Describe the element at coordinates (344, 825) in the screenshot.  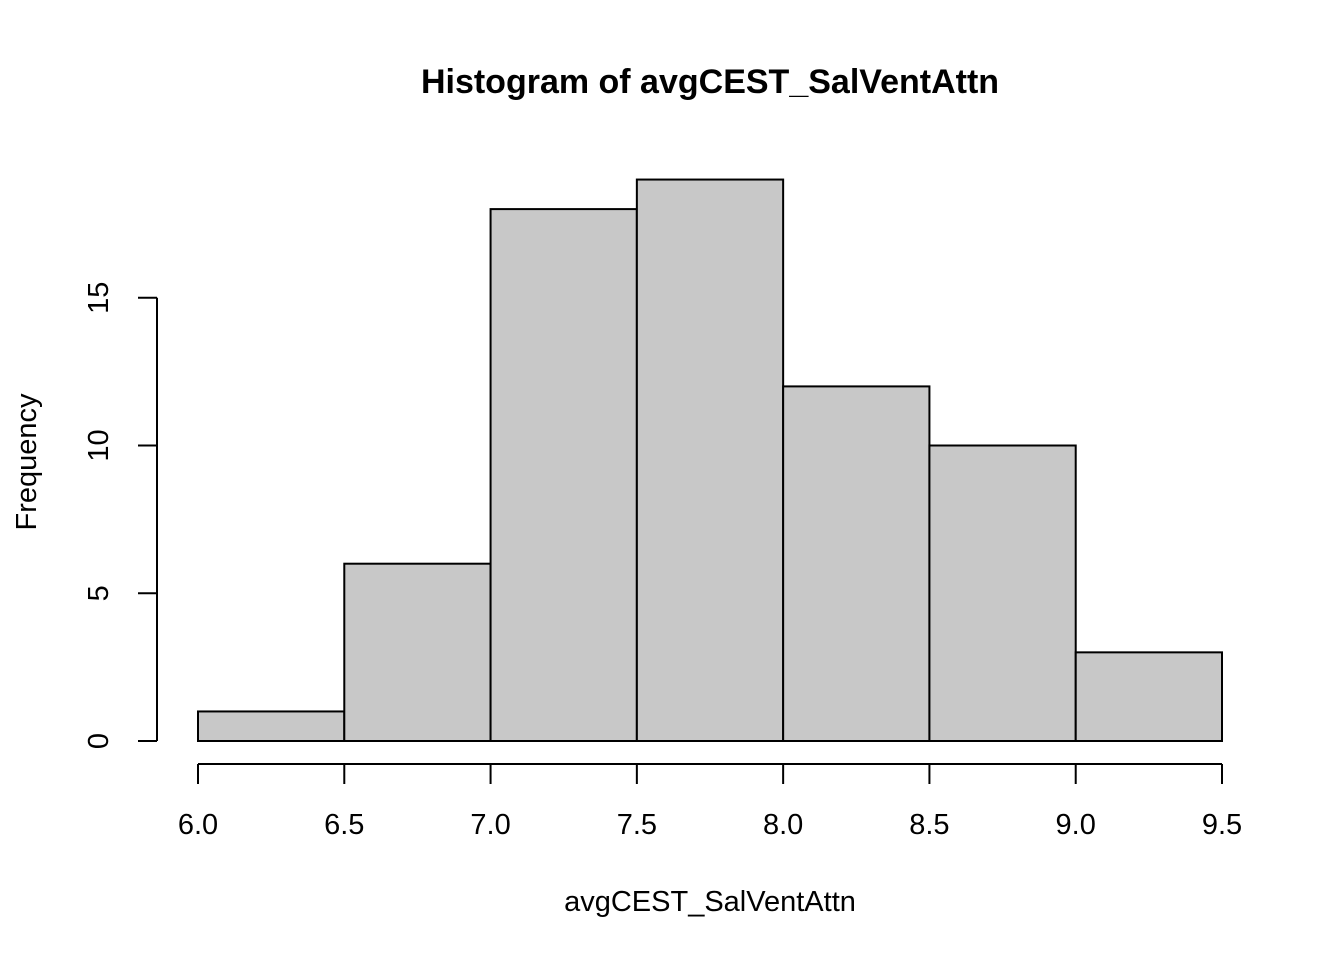
I see `x-tick-label-1: 6.5` at that location.